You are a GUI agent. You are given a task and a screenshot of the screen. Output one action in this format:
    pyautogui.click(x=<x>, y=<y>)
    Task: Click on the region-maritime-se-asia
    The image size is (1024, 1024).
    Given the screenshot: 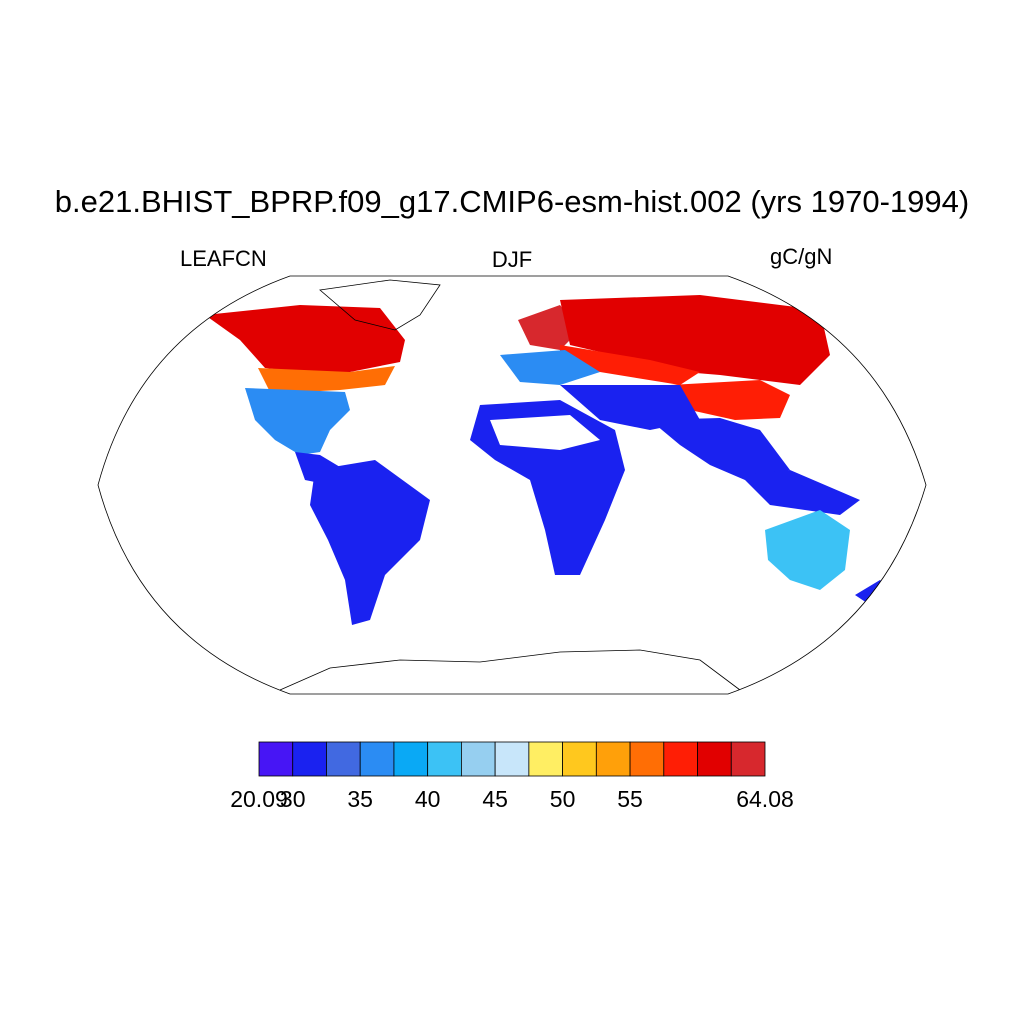 What is the action you would take?
    pyautogui.click(x=800, y=492)
    